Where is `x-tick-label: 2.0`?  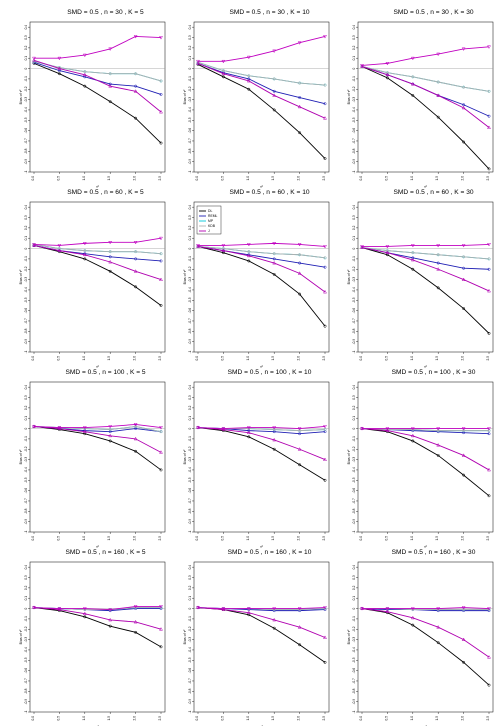
x-tick-label: 2.0 is located at coordinates (135, 538).